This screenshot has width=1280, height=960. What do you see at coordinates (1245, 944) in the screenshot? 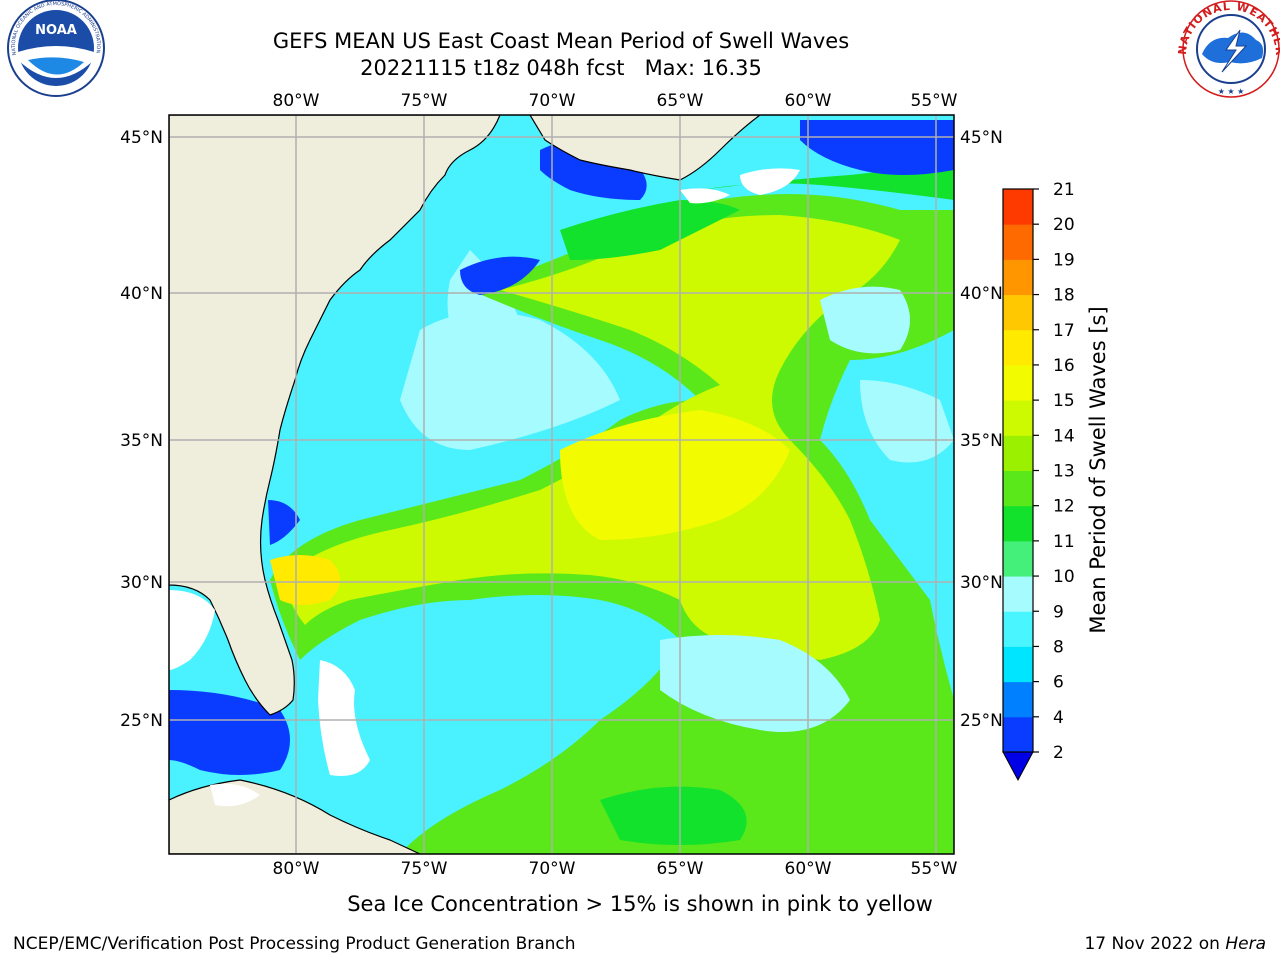
I see `machine-name: Hera` at bounding box center [1245, 944].